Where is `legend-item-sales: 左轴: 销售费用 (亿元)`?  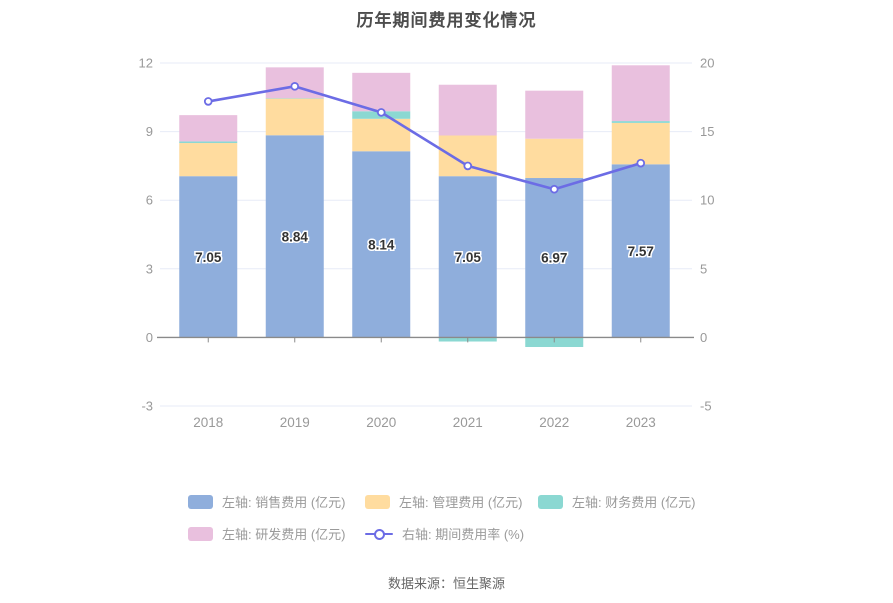 legend-item-sales: 左轴: 销售费用 (亿元) is located at coordinates (276, 501).